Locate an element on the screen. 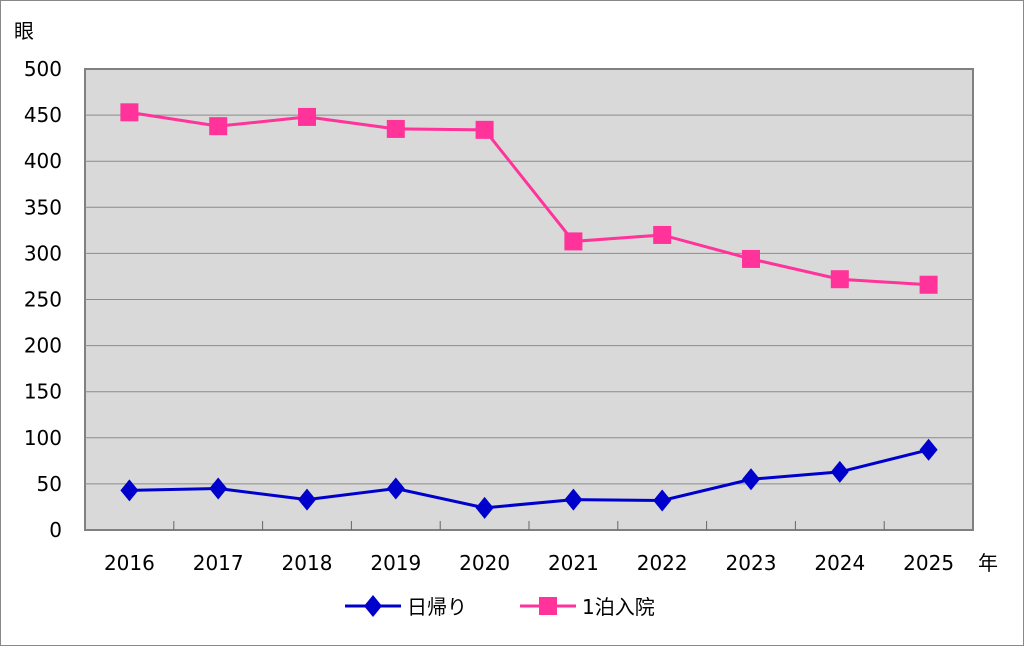  y-tick-label: 0 is located at coordinates (55, 530).